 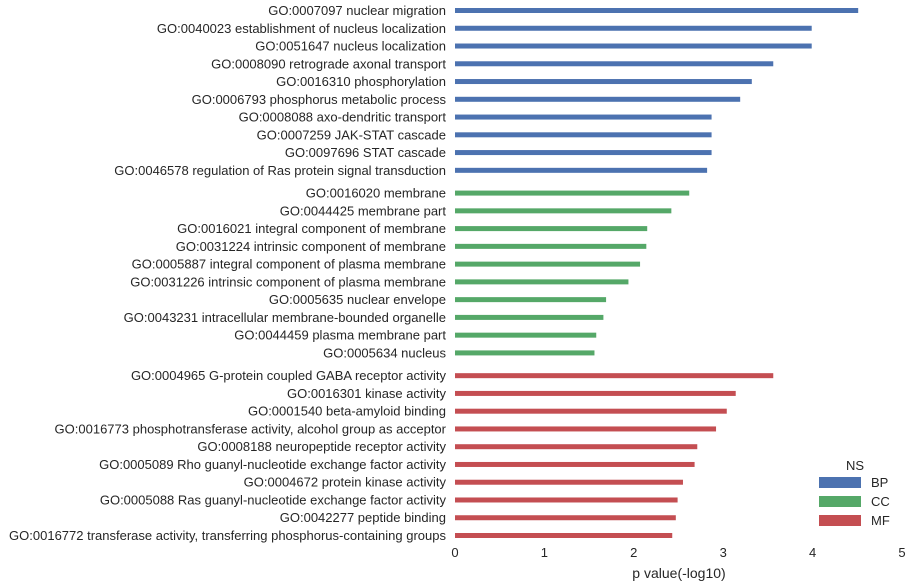 I want to click on category-label: GO:0001540 beta-amyloid binding, so click(x=347, y=411).